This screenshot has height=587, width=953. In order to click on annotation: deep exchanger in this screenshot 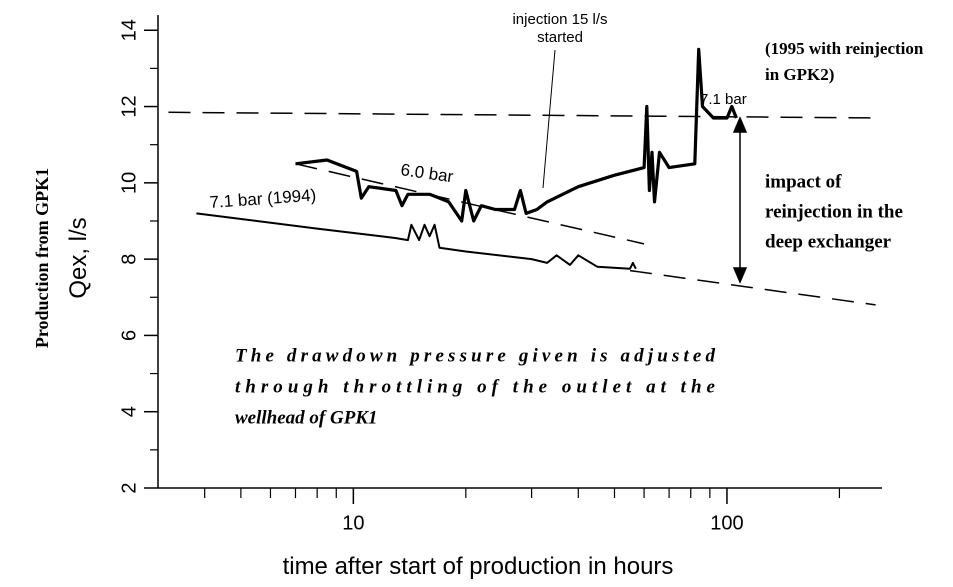, I will do `click(828, 241)`.